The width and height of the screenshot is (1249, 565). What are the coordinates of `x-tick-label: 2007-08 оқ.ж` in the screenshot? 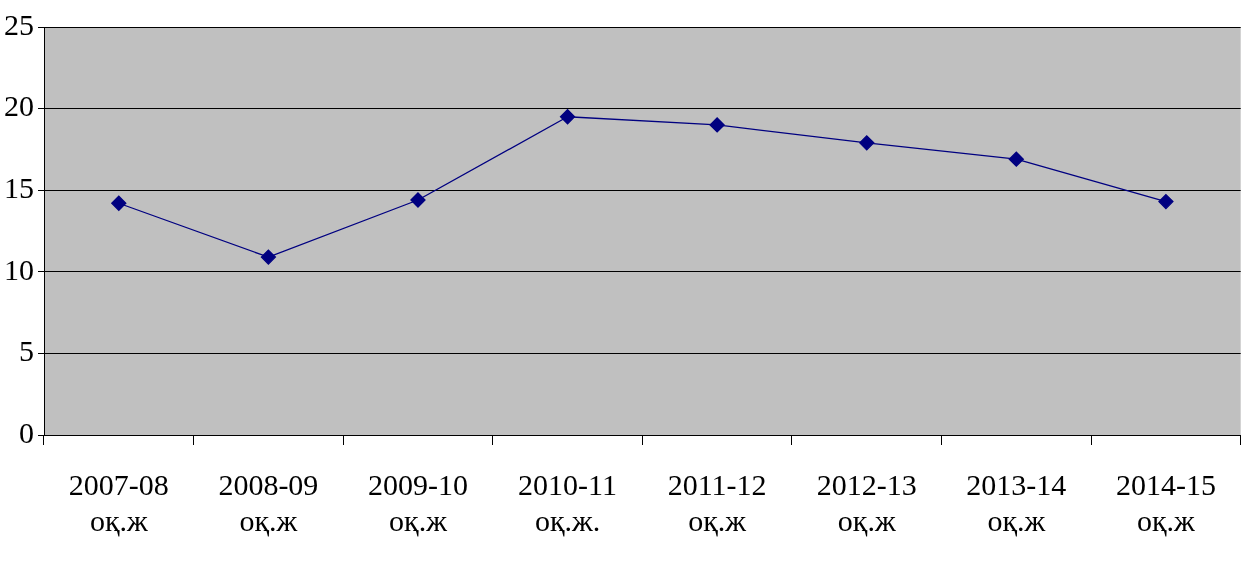 It's located at (118, 502).